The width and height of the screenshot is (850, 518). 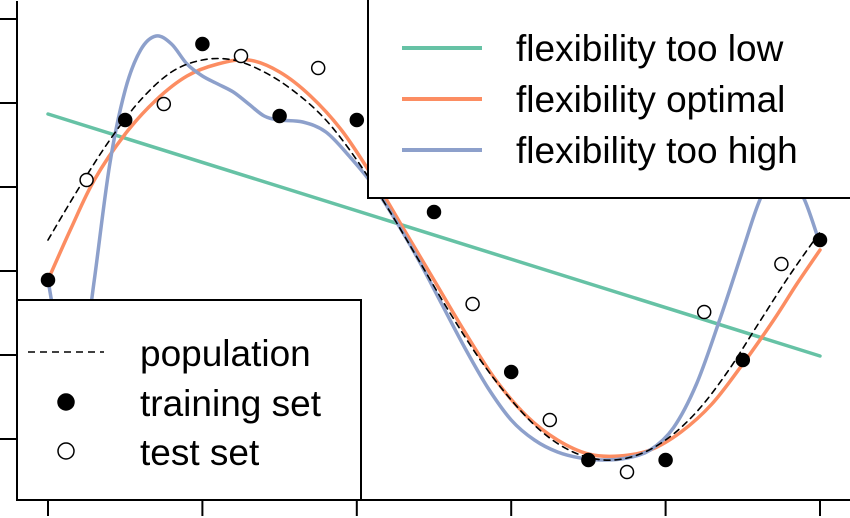 What do you see at coordinates (66, 402) in the screenshot?
I see `legend-swatch-training` at bounding box center [66, 402].